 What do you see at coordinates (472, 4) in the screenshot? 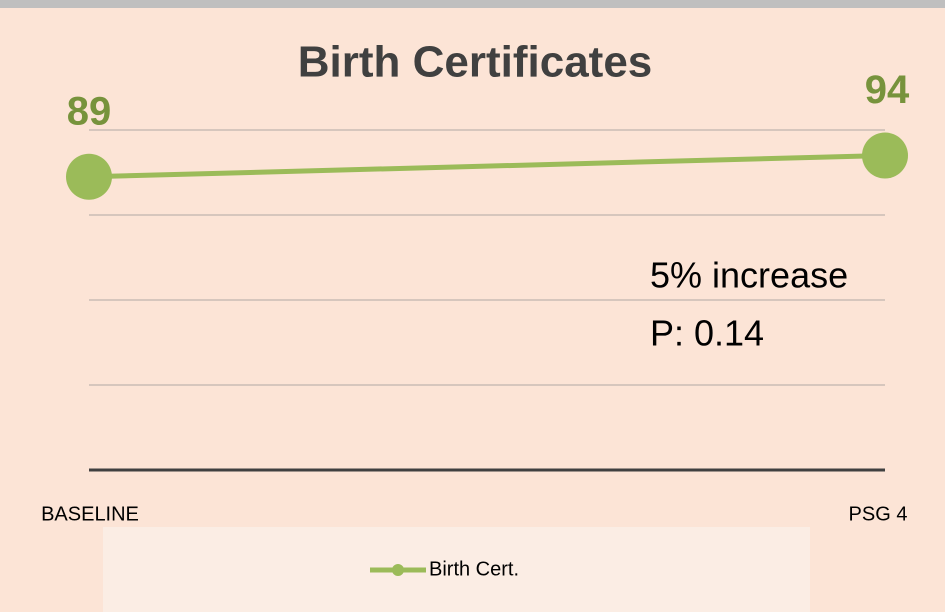
I see `top-bar` at bounding box center [472, 4].